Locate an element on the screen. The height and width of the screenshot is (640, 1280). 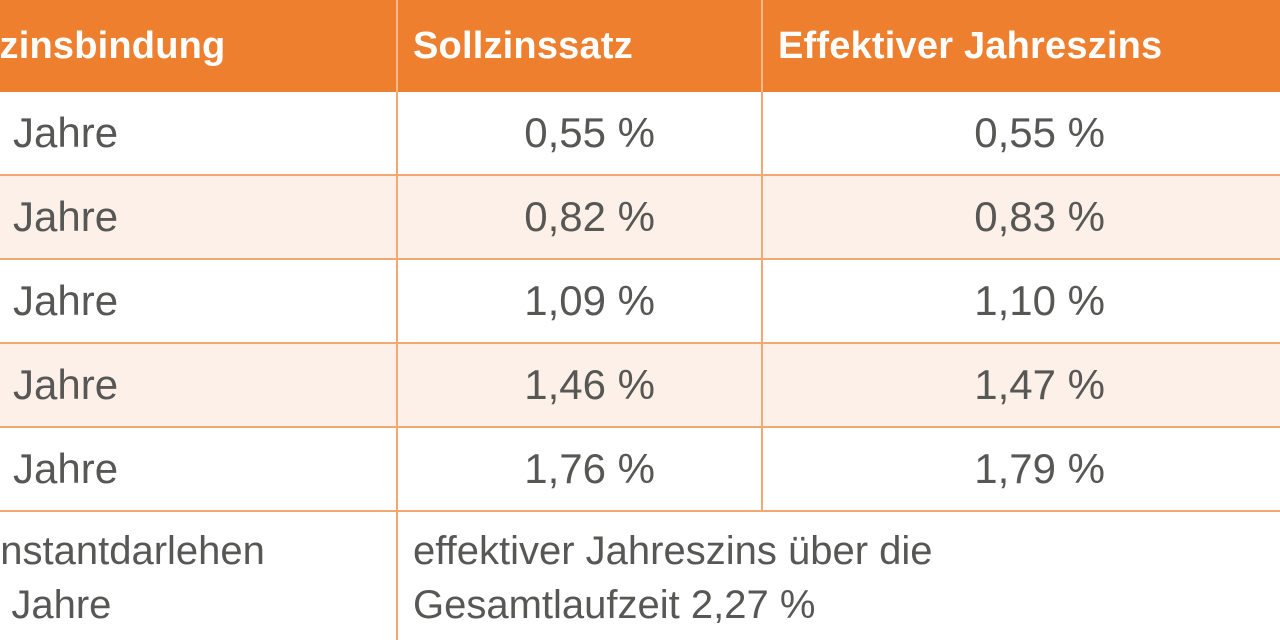
effektiv-cell: 1,47 % is located at coordinates (1039, 384).